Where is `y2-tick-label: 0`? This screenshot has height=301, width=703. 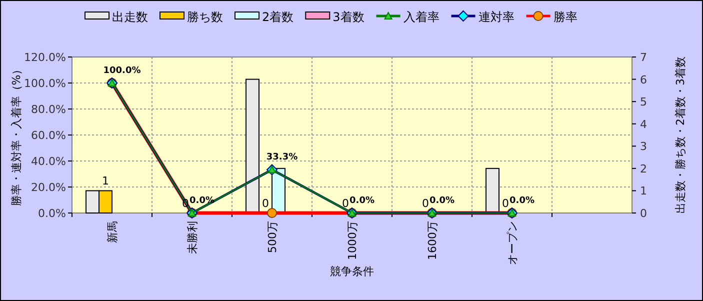 y2-tick-label: 0 is located at coordinates (643, 213).